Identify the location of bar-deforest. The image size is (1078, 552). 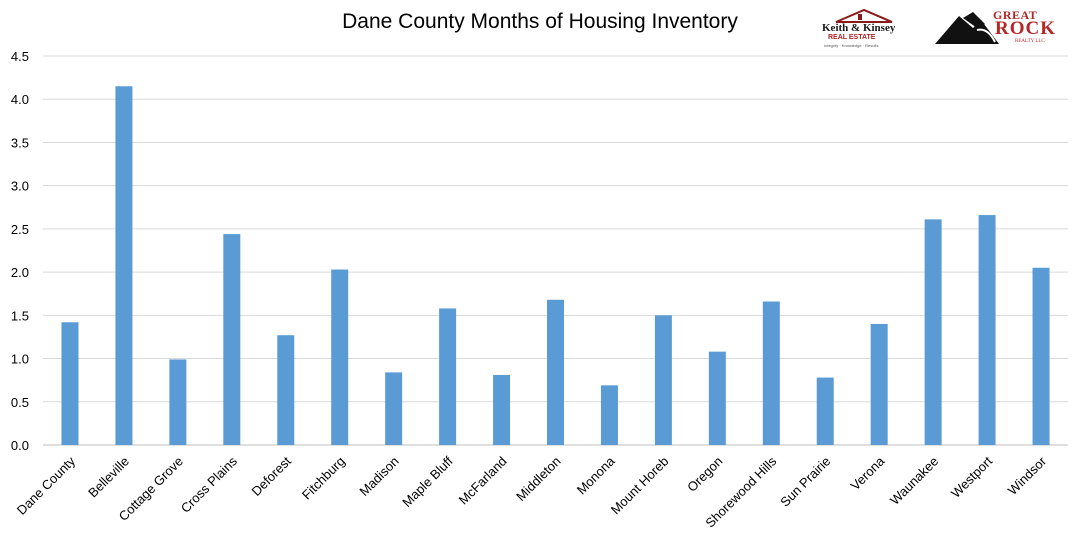
(286, 390).